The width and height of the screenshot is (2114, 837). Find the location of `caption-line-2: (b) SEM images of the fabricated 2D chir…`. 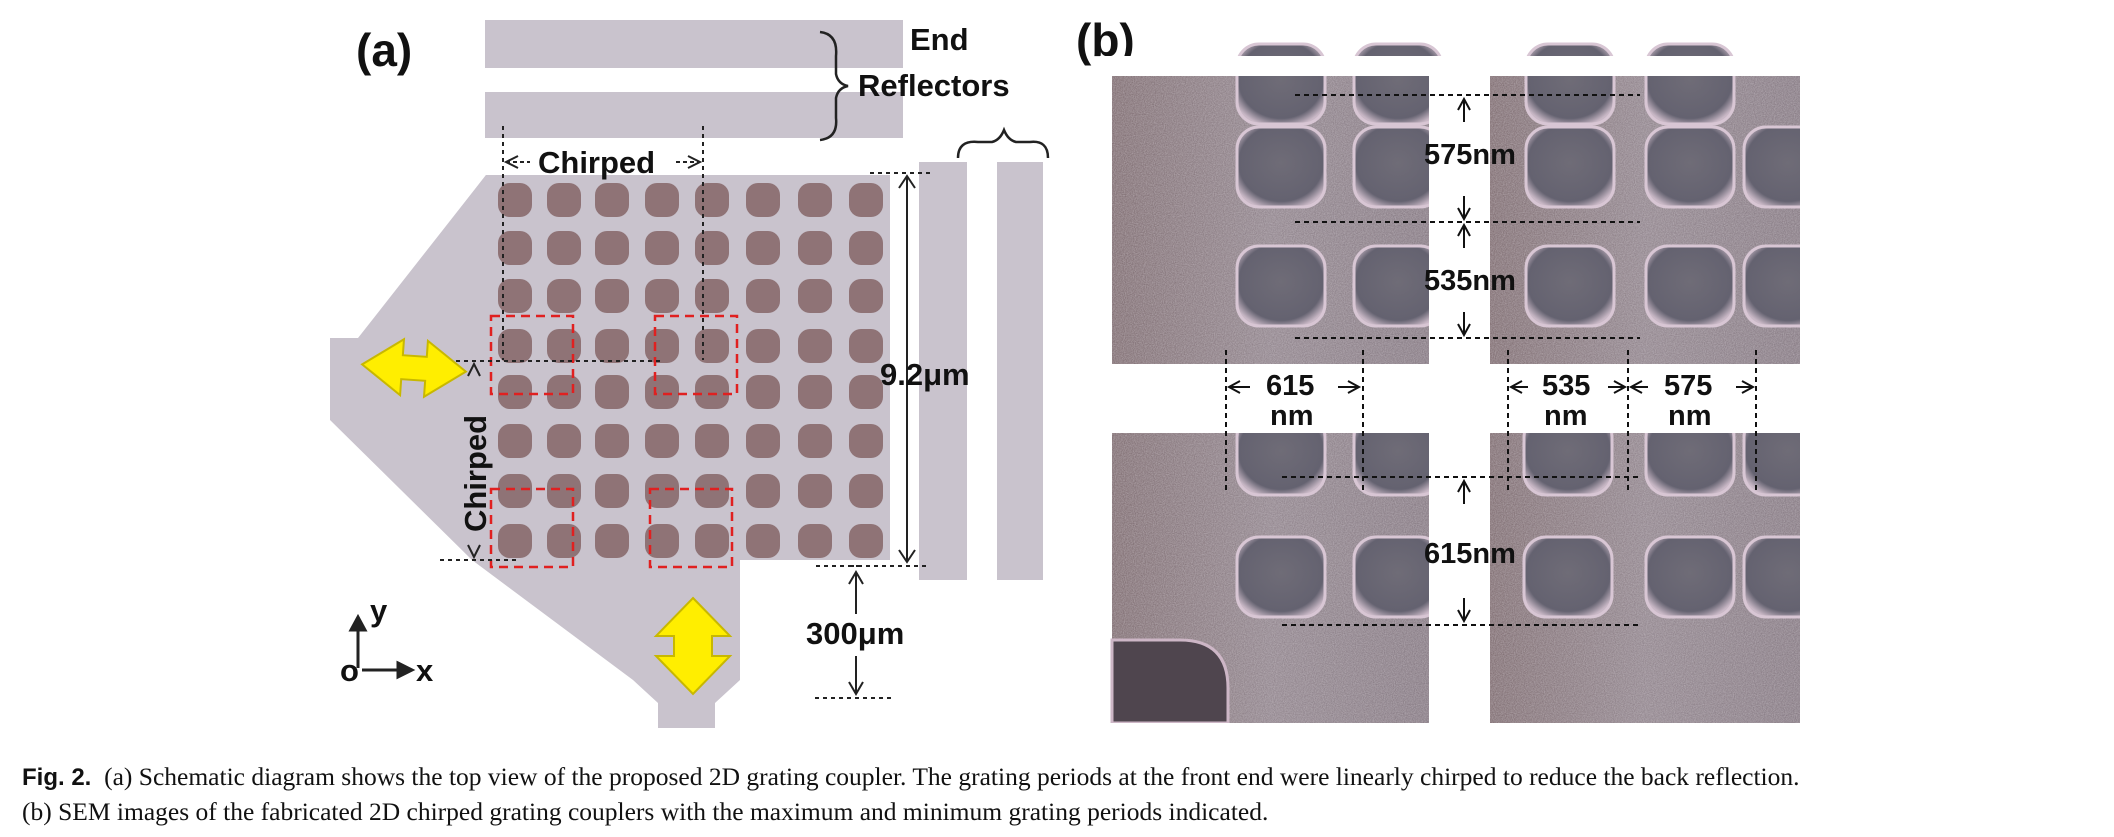

caption-line-2: (b) SEM images of the fabricated 2D chir… is located at coordinates (1062, 812).